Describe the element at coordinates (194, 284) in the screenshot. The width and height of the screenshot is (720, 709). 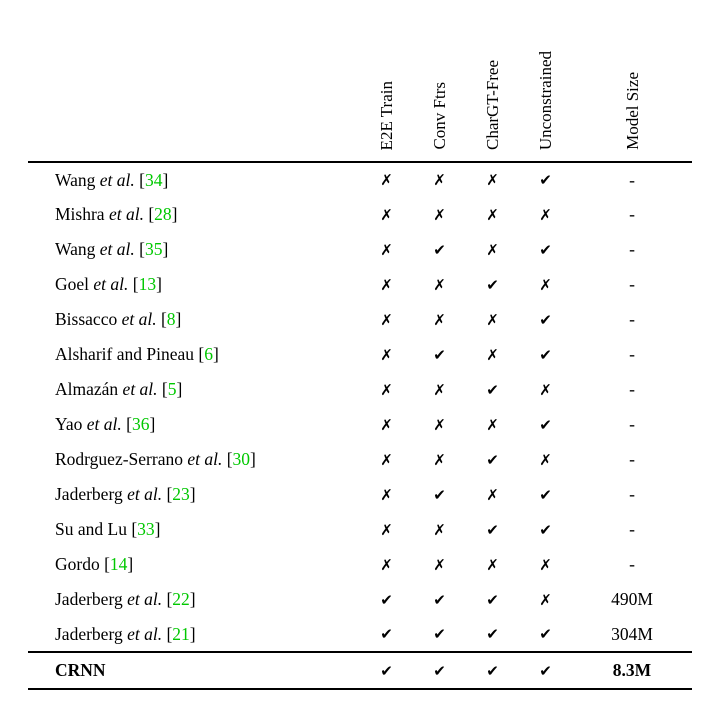
I see `method-cell: Goel et al. [13]` at that location.